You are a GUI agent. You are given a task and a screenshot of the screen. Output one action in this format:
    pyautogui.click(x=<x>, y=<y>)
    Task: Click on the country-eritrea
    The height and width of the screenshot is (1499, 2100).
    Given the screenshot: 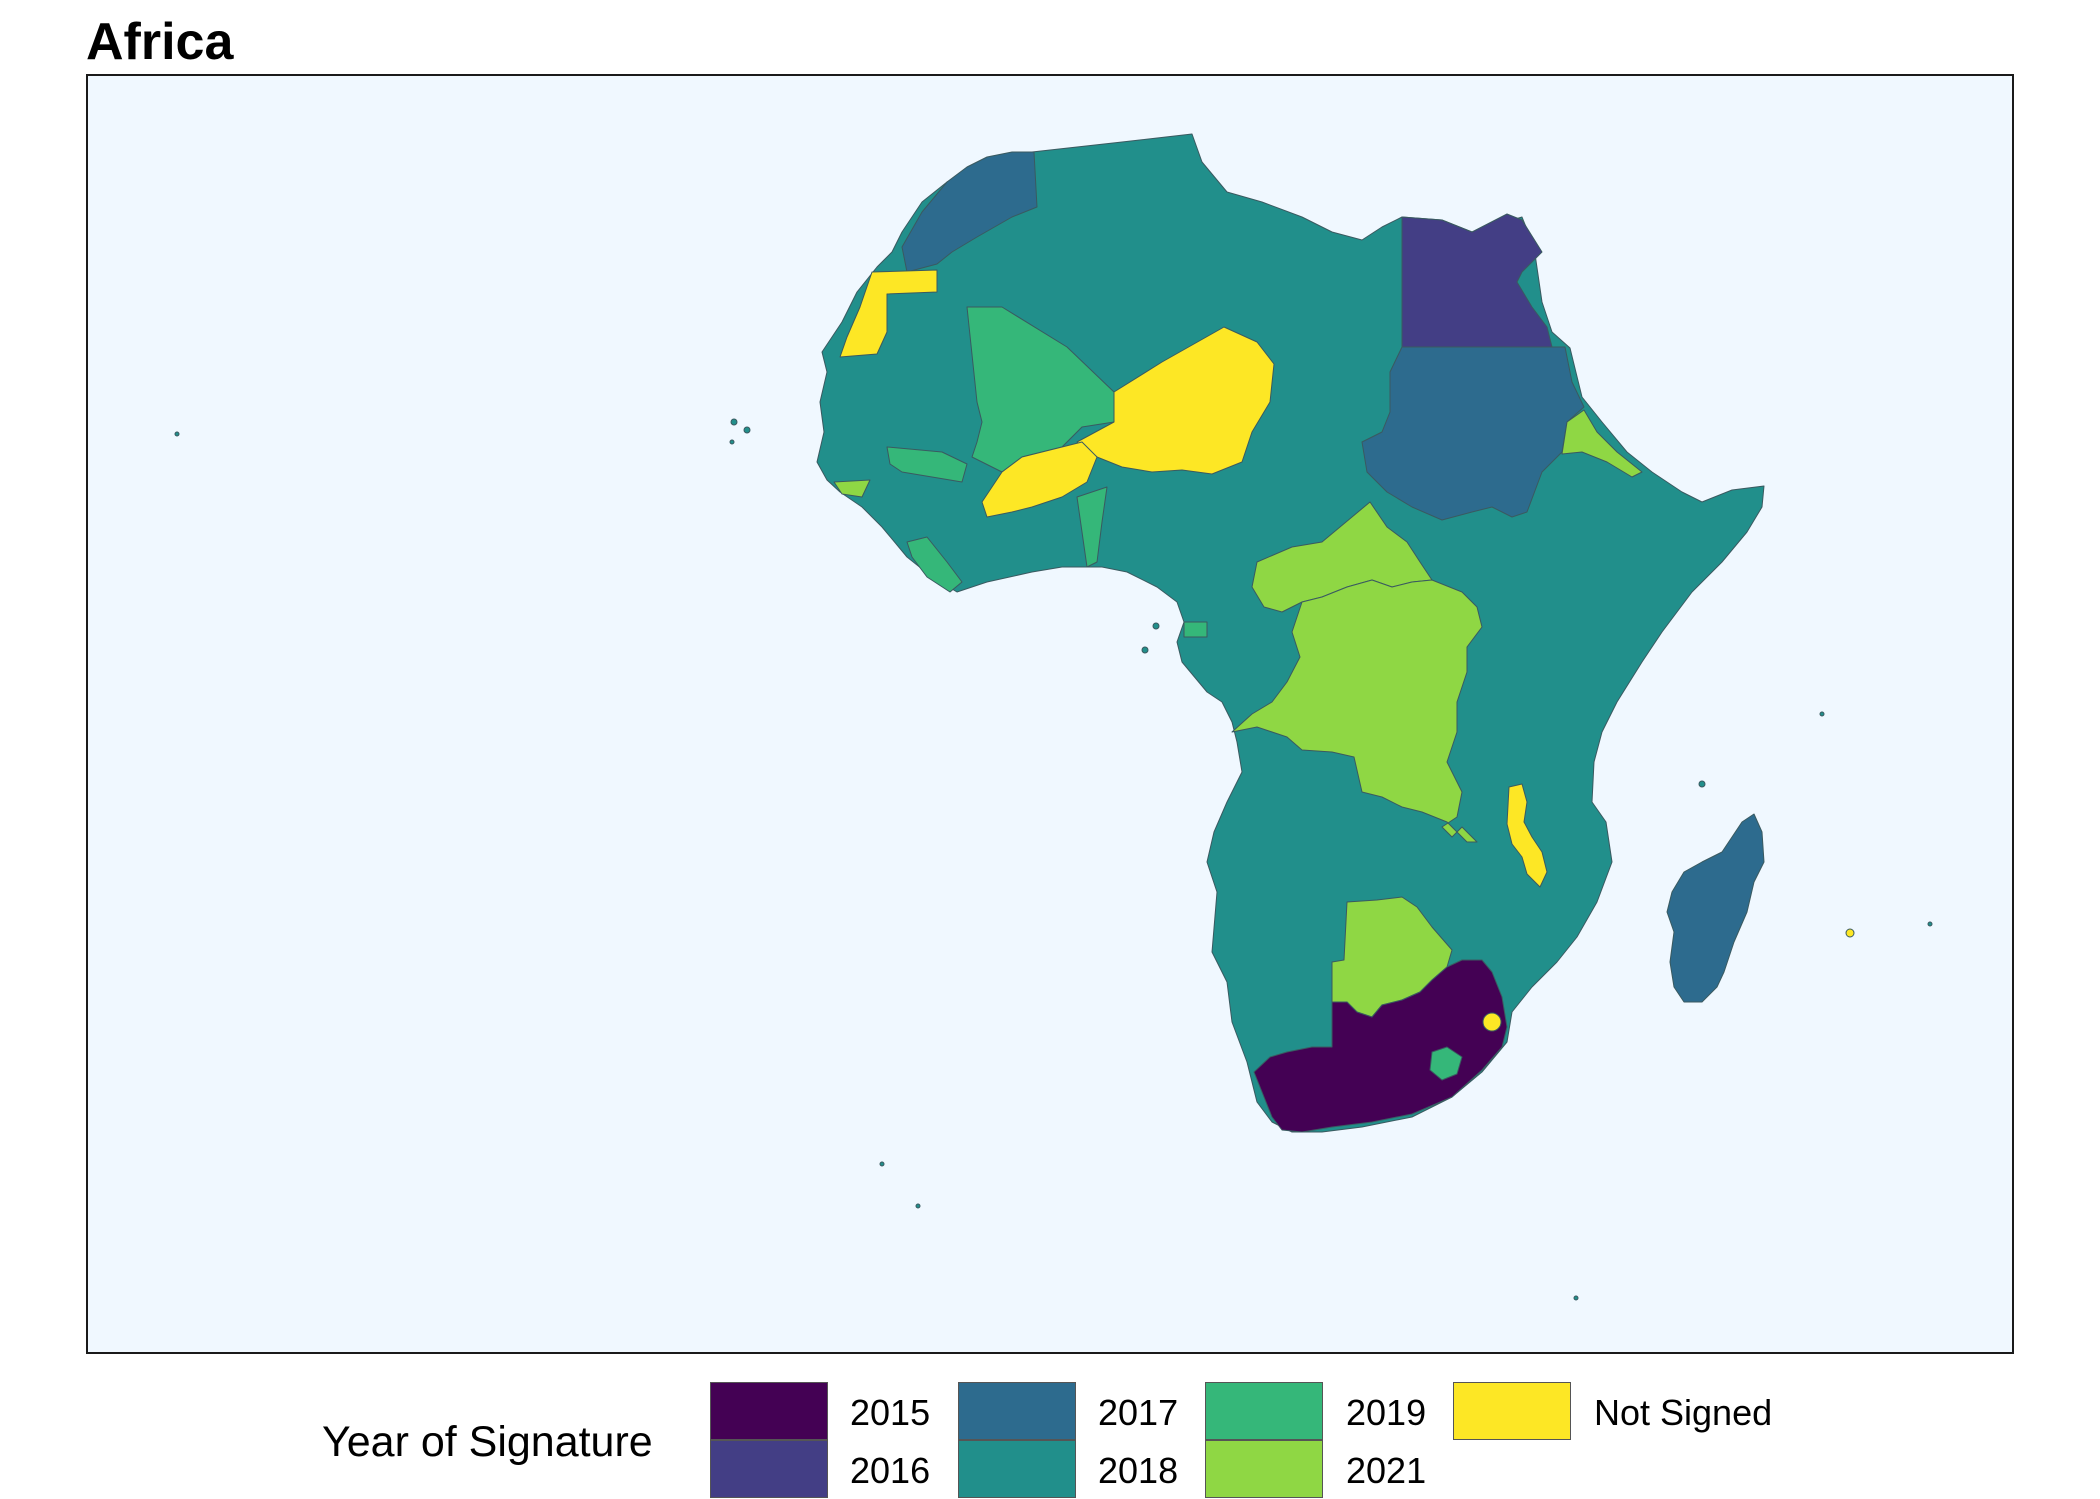 What is the action you would take?
    pyautogui.click(x=1602, y=443)
    